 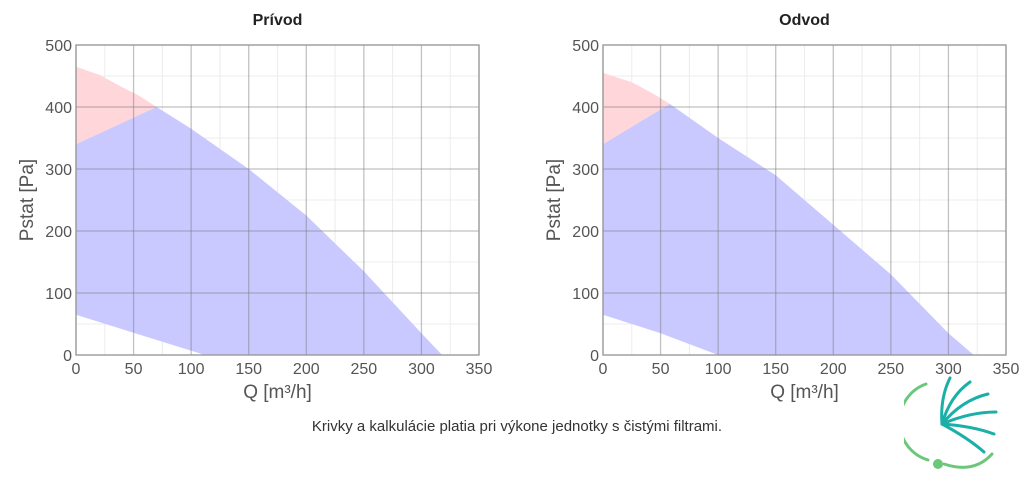 What do you see at coordinates (804, 20) in the screenshot?
I see `chart-title: Odvod` at bounding box center [804, 20].